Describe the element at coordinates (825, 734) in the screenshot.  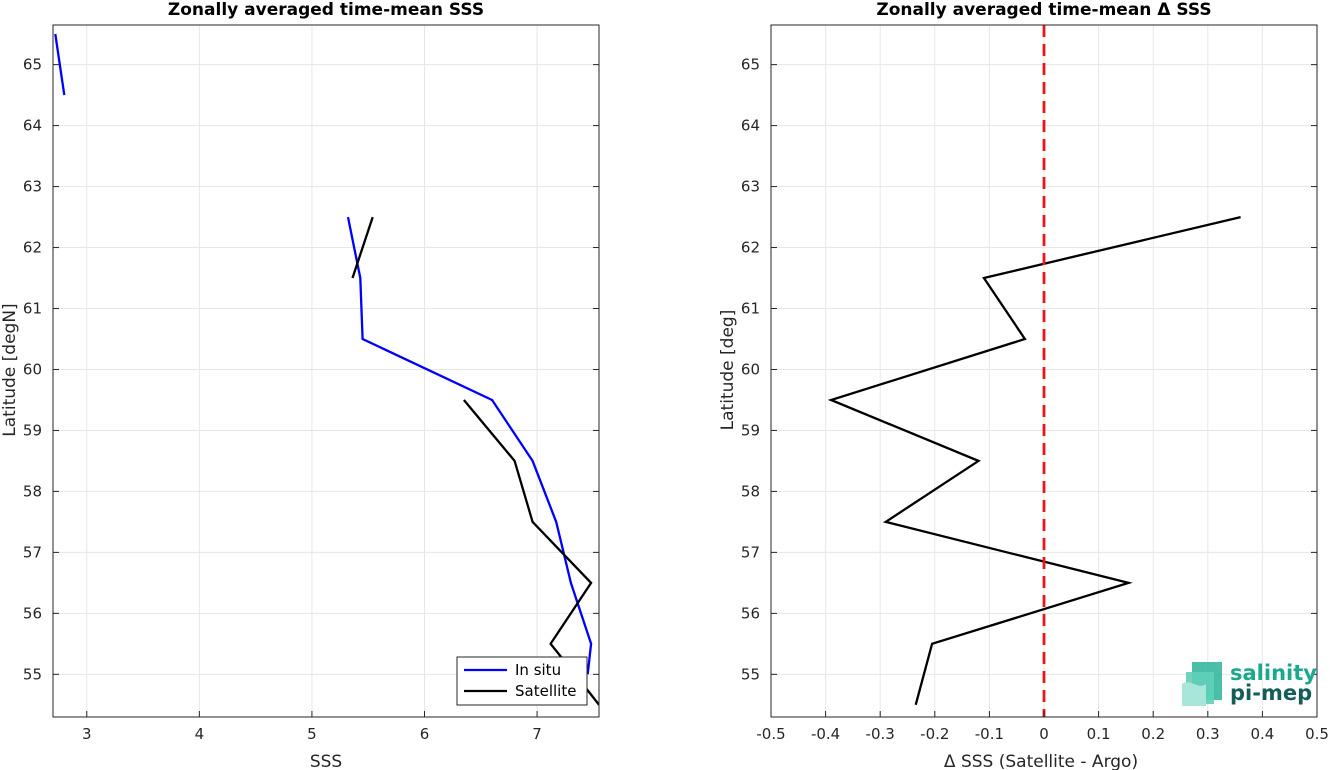
I see `x-tick-label: -0.4` at that location.